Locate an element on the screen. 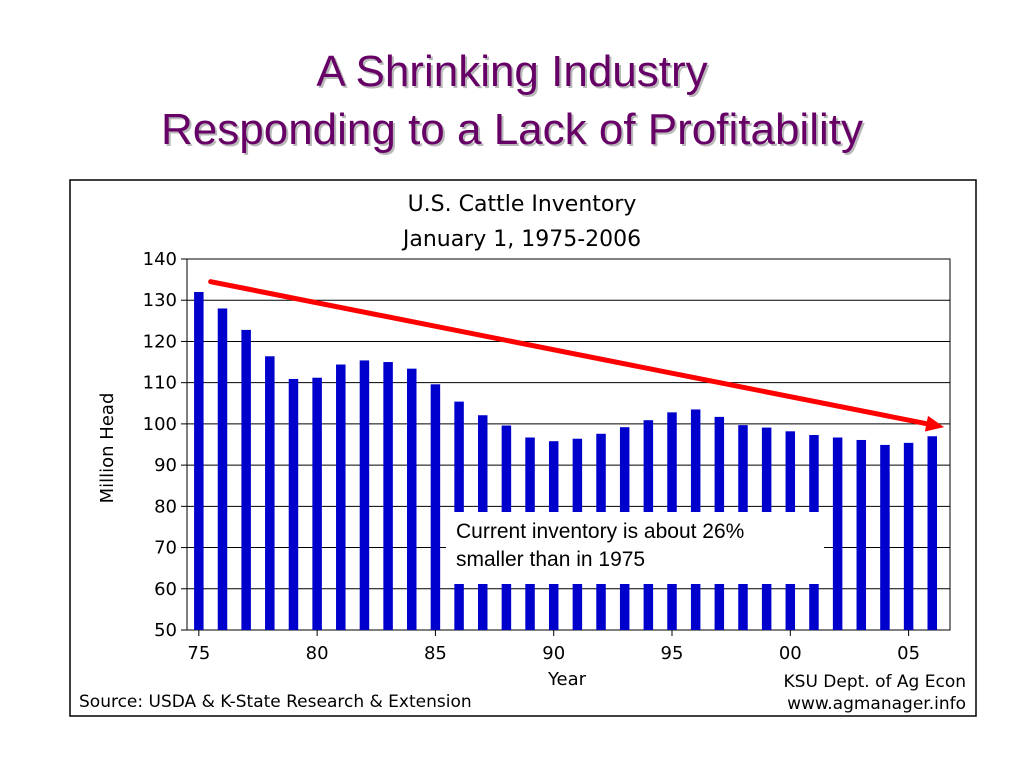 Image resolution: width=1024 pixels, height=768 pixels. x-tick-label: 75 is located at coordinates (198, 653).